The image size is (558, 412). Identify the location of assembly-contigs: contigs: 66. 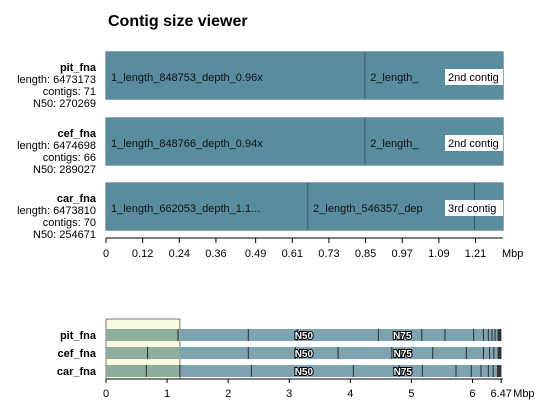
(69, 158).